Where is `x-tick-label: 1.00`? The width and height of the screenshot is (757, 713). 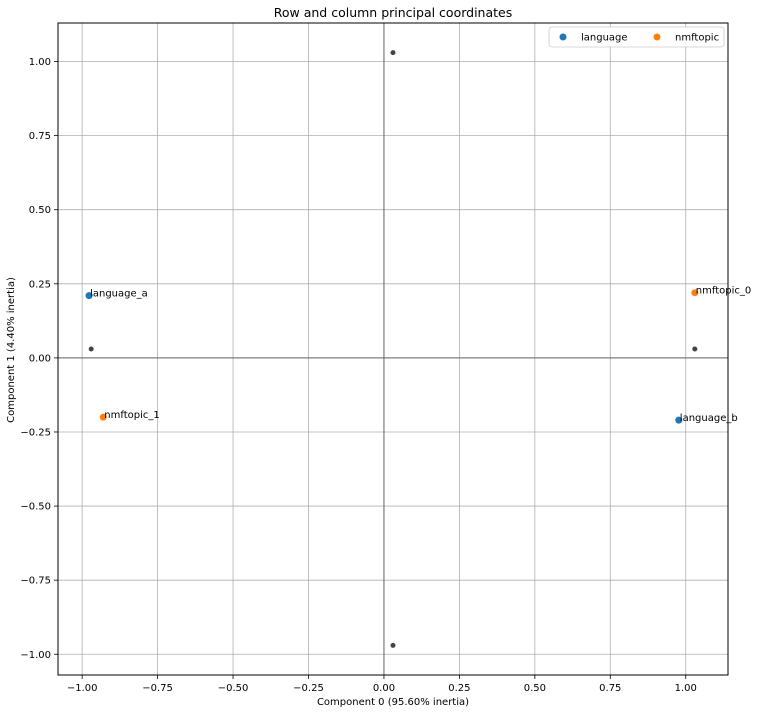
x-tick-label: 1.00 is located at coordinates (686, 688).